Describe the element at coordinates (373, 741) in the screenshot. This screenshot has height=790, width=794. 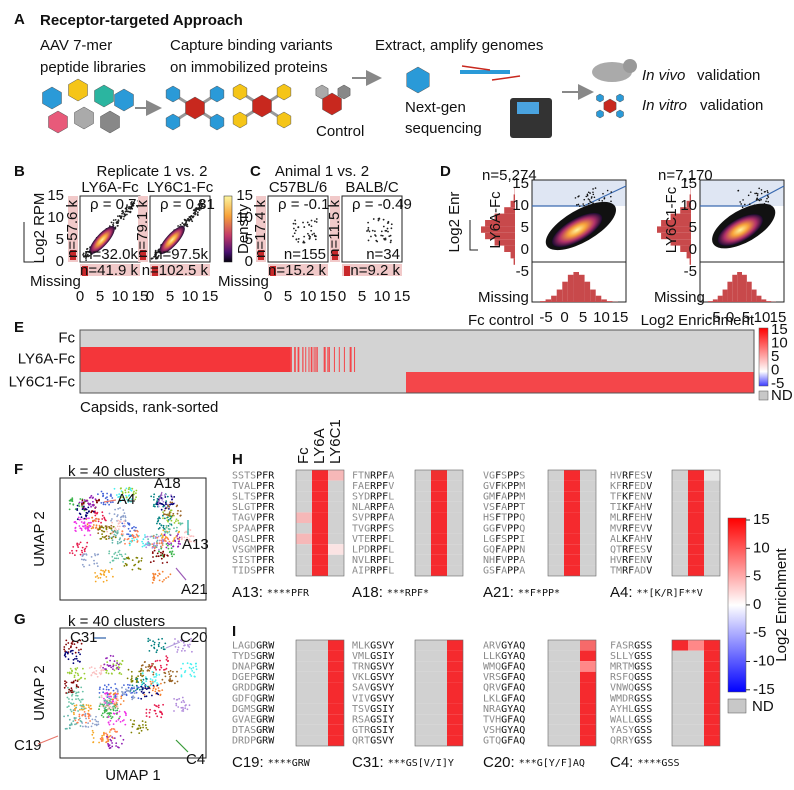
I see `peptide-sequence: QRTGSVY` at that location.